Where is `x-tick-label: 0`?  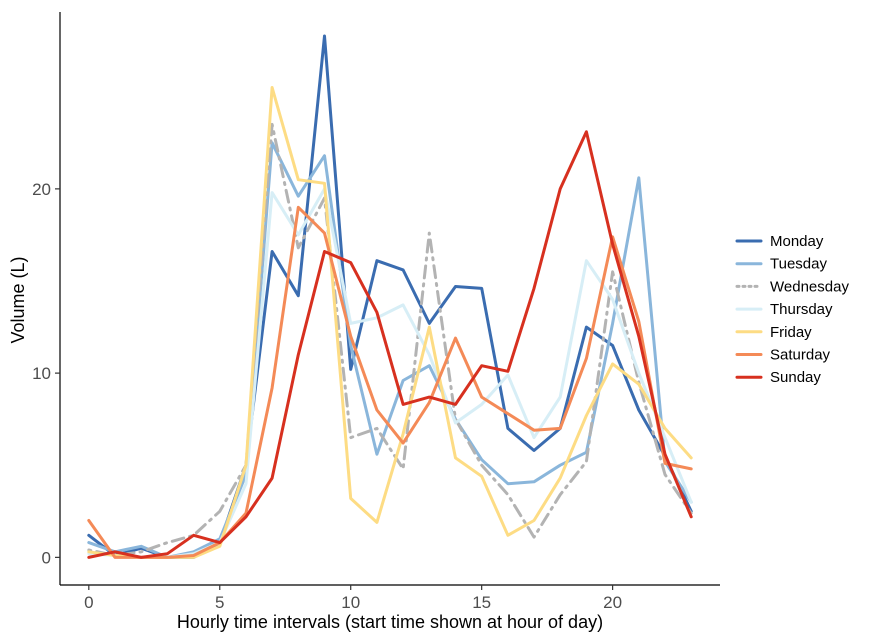
x-tick-label: 0 is located at coordinates (88, 602).